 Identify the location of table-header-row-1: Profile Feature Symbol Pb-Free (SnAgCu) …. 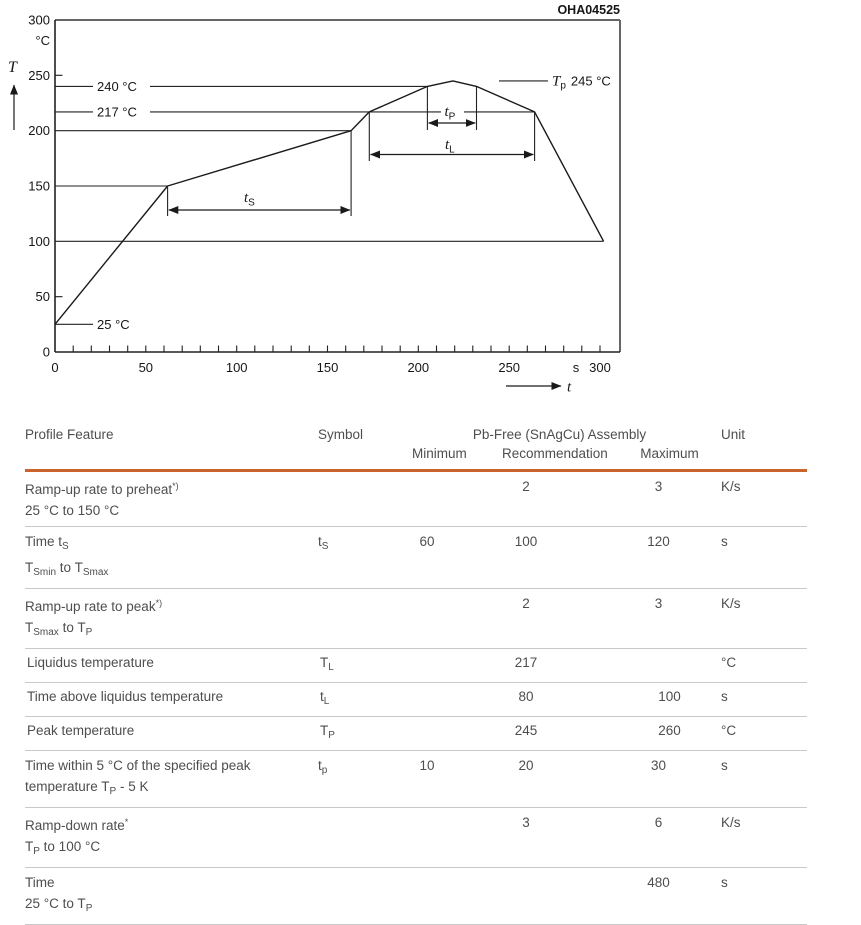
(416, 433).